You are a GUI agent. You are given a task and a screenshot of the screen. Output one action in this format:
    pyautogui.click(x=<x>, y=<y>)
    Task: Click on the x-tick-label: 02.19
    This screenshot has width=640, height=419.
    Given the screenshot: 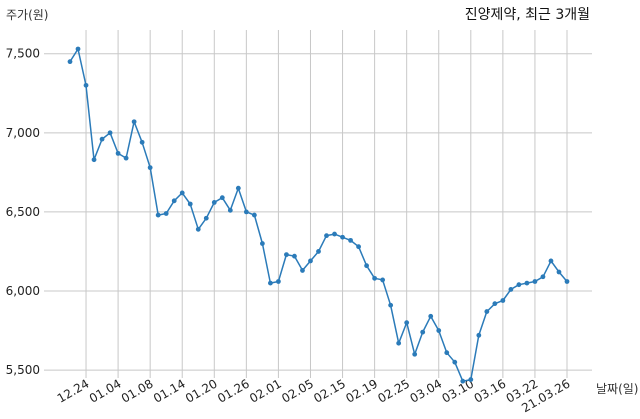 What is the action you would take?
    pyautogui.click(x=361, y=390)
    